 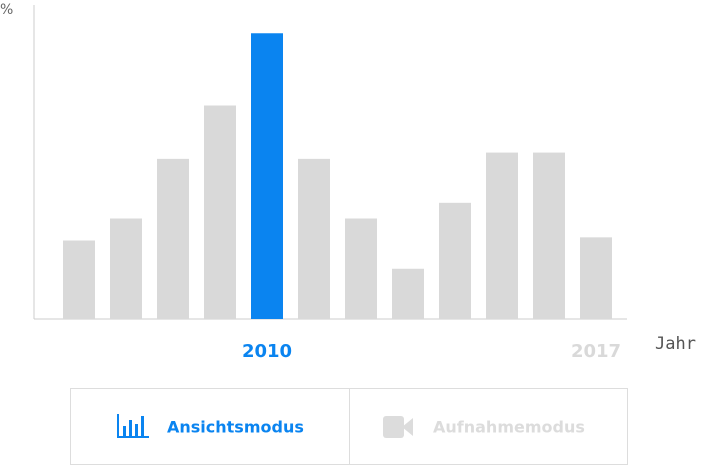 I want to click on button-label: Ansichtsmodus, so click(x=235, y=427).